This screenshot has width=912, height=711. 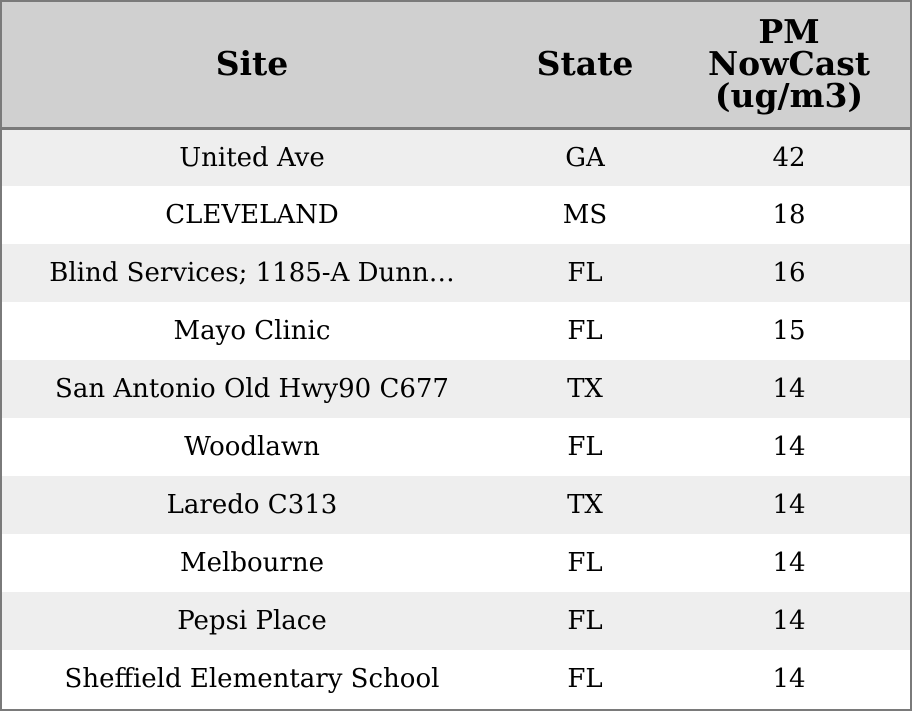 What do you see at coordinates (789, 215) in the screenshot?
I see `cell-pm-nowcast: 18` at bounding box center [789, 215].